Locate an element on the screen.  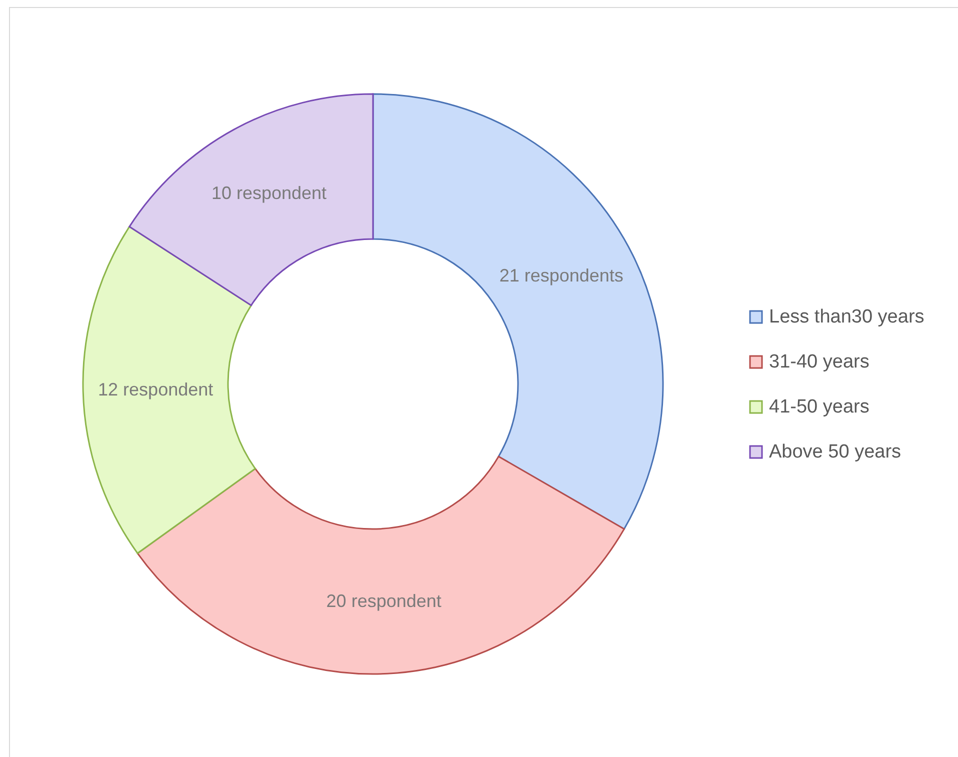
legend-label: 41-50 years is located at coordinates (819, 407).